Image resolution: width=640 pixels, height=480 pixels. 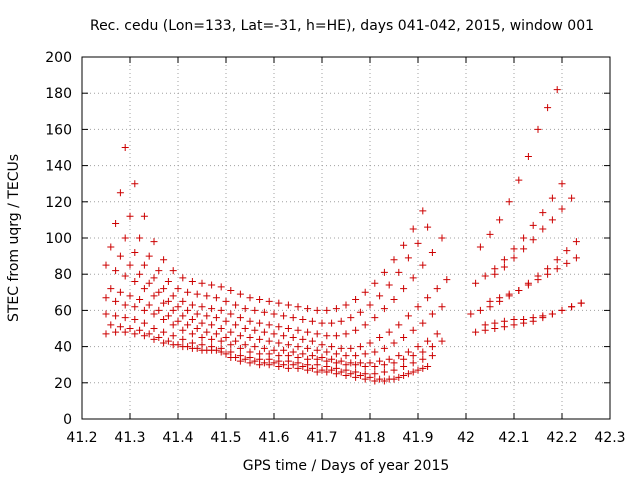 What do you see at coordinates (321, 438) in the screenshot?
I see `x-tick-label: 41.7` at bounding box center [321, 438].